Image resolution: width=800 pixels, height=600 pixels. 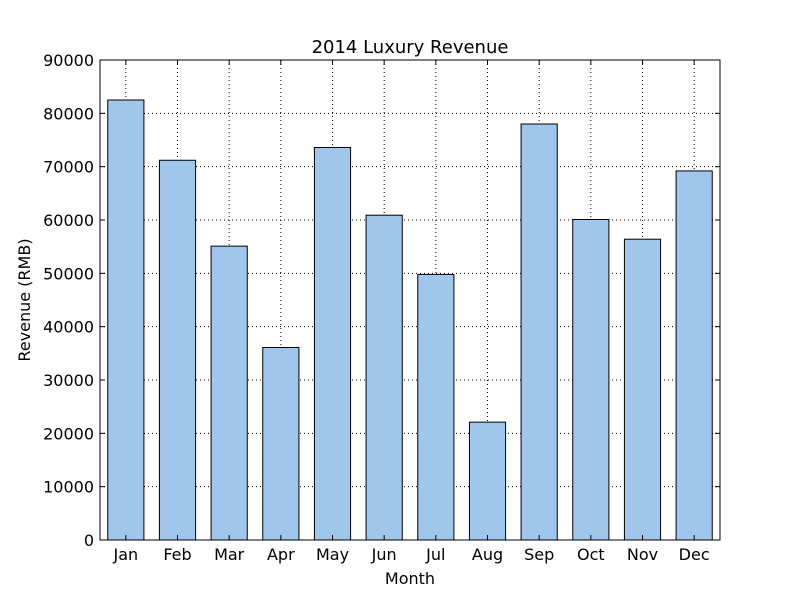 What do you see at coordinates (125, 554) in the screenshot?
I see `x-tick-label: Jan` at bounding box center [125, 554].